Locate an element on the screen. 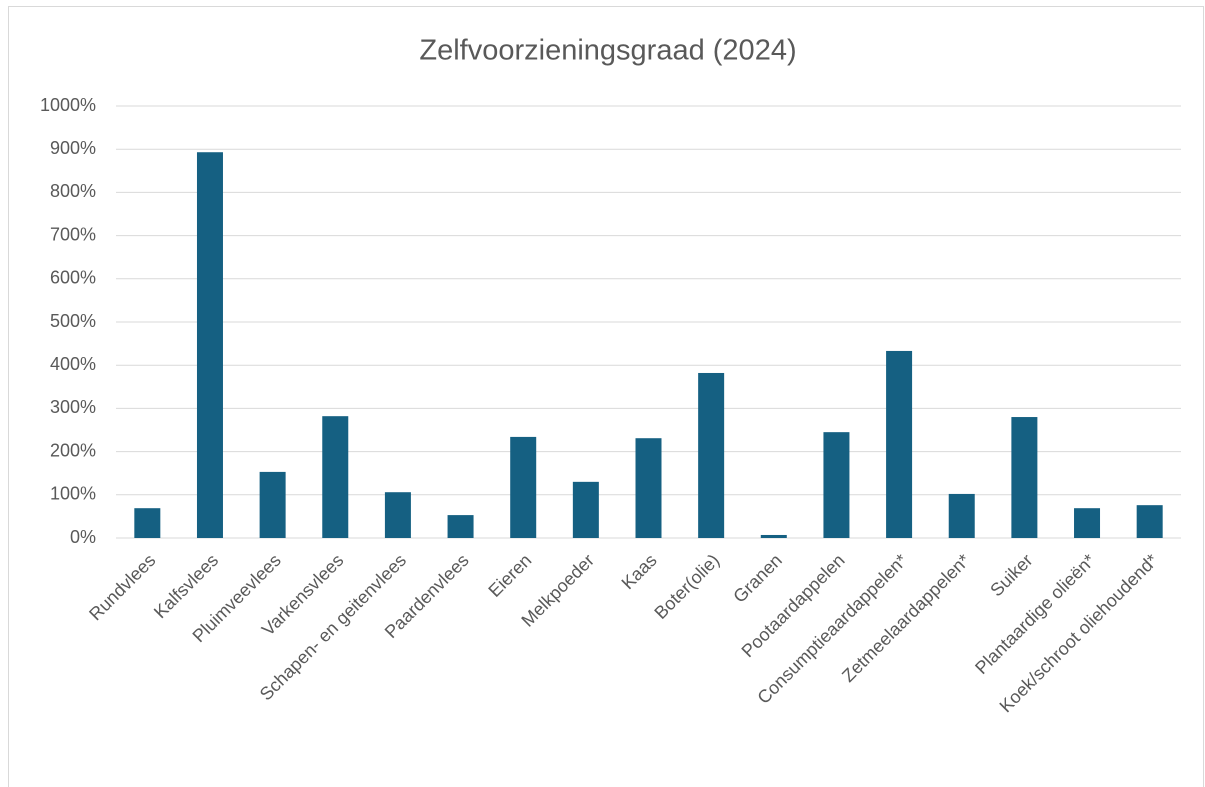  y-tick-label: 1000% is located at coordinates (68, 105).